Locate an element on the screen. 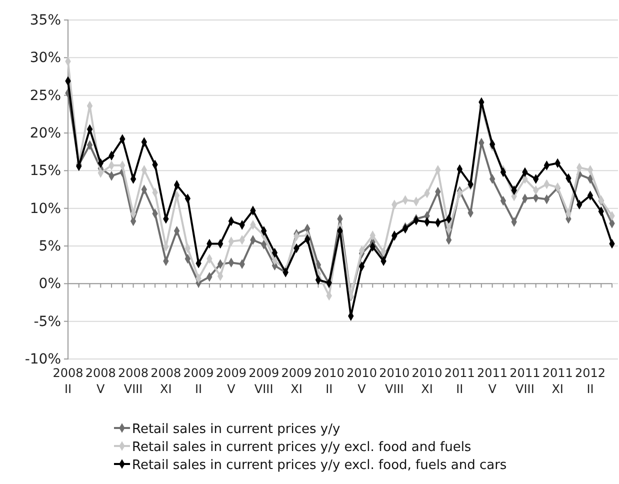 The width and height of the screenshot is (619, 484). x-tick-label: 2011 XI is located at coordinates (557, 381).